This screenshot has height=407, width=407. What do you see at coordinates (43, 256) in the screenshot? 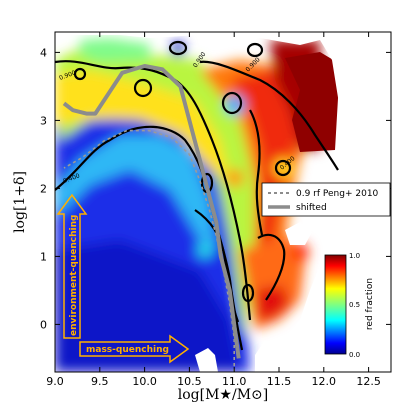
I see `y-tick-label: 1` at bounding box center [43, 256].